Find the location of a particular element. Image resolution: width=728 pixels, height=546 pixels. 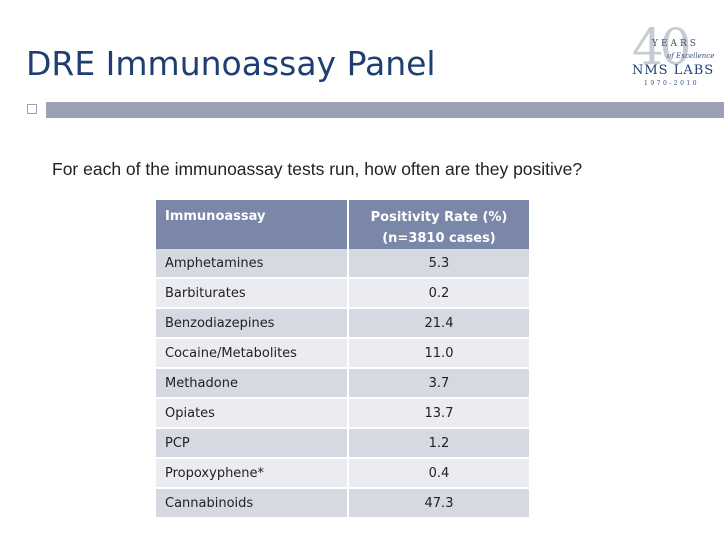

cell-positivity-rate: 1.2 is located at coordinates (438, 443).